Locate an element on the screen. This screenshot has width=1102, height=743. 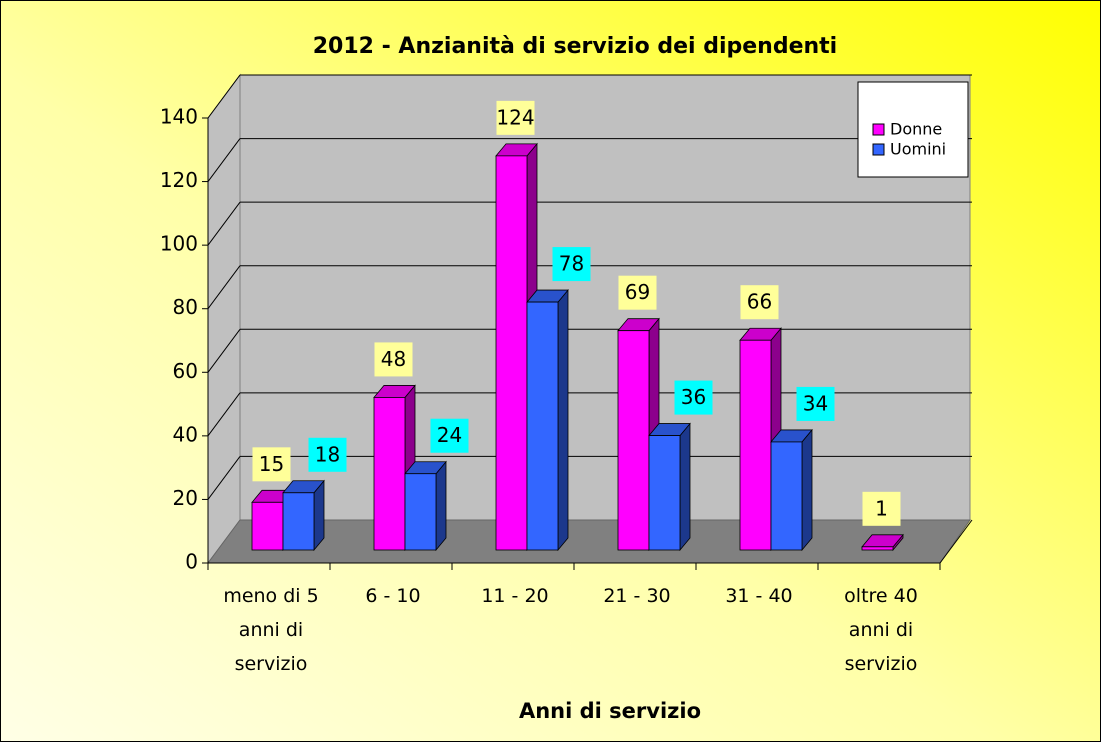
data-label: 78 is located at coordinates (571, 264).